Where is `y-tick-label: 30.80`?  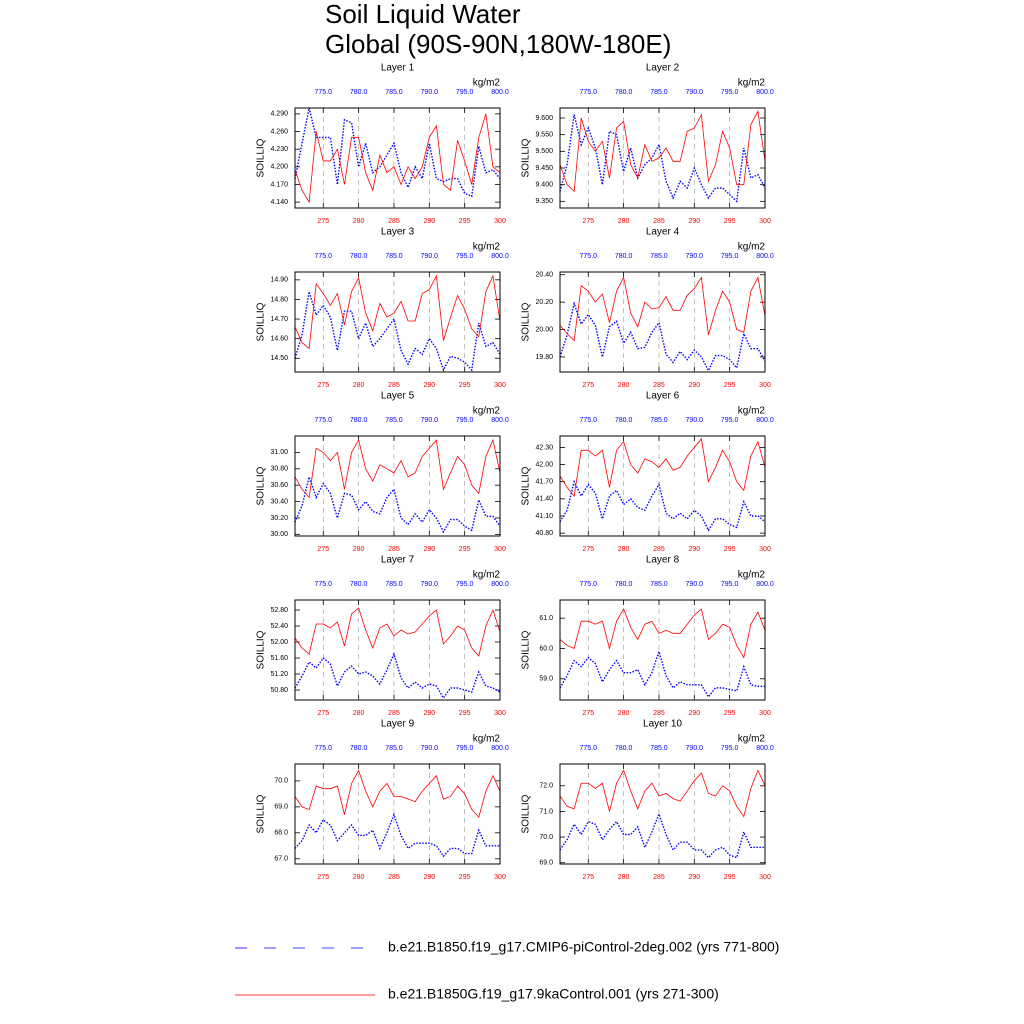 y-tick-label: 30.80 is located at coordinates (279, 469).